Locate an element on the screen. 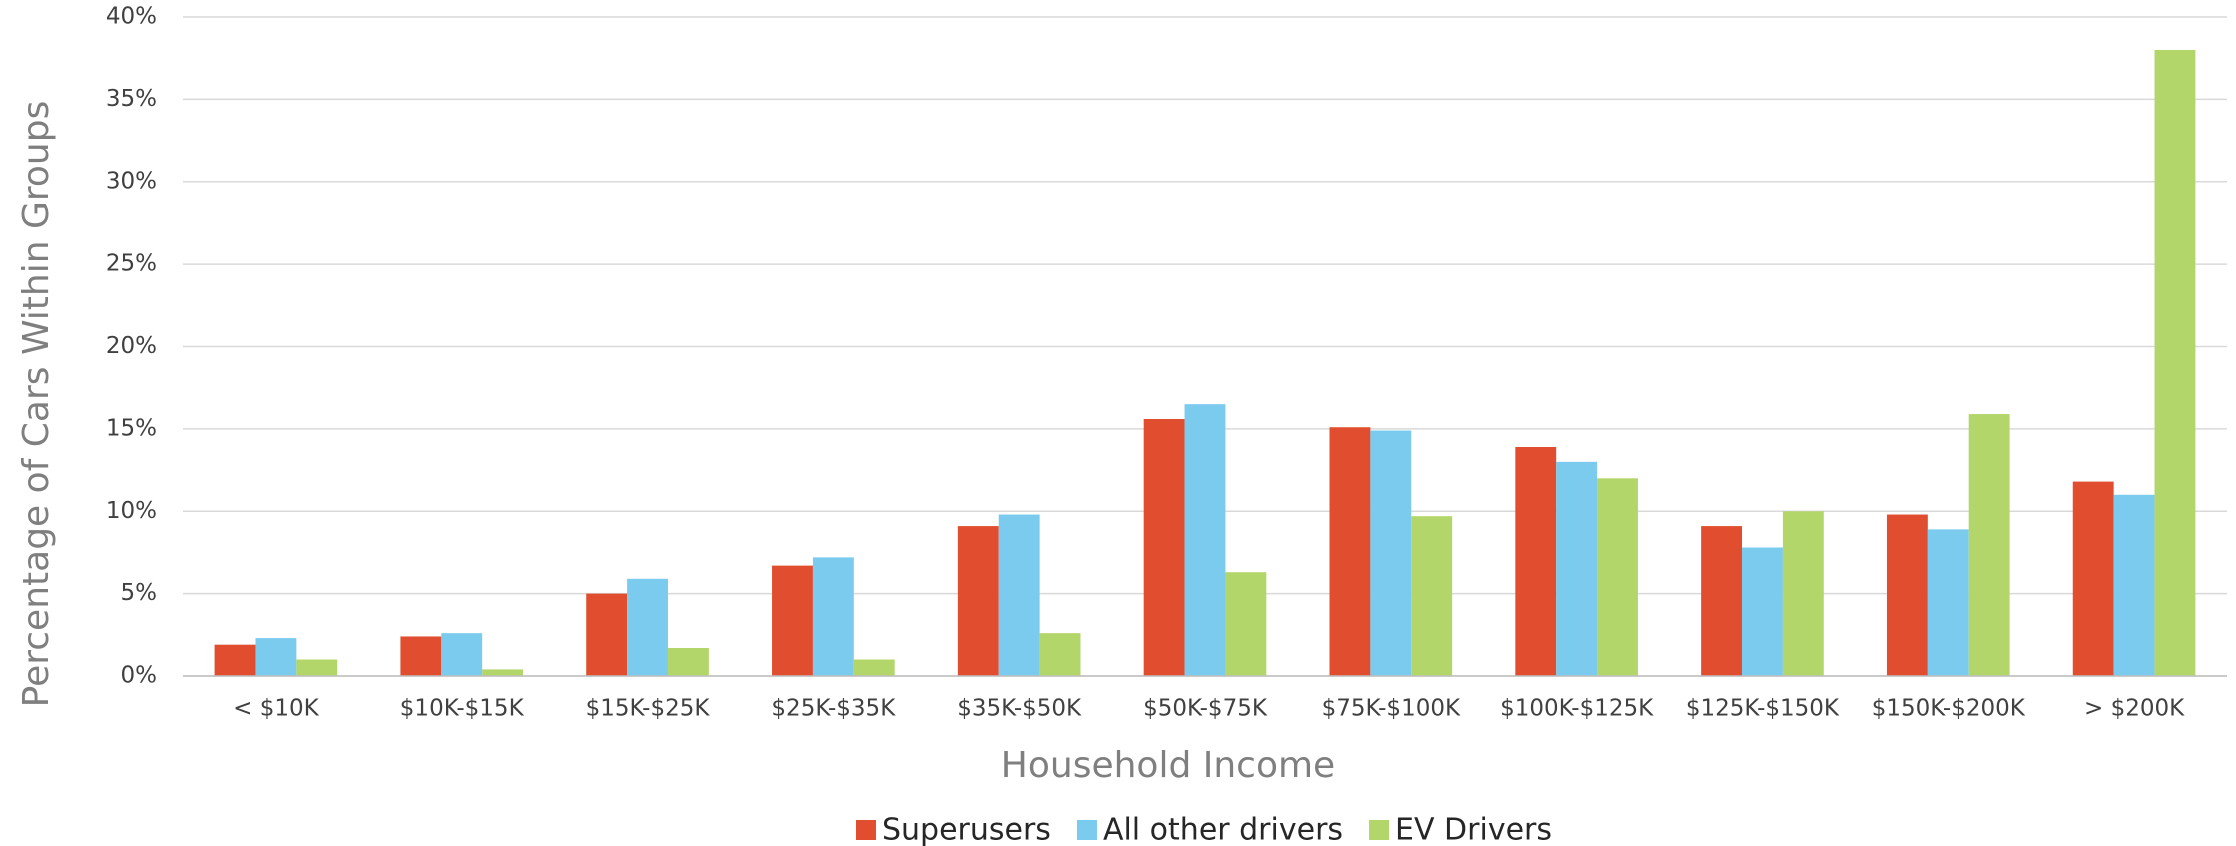  legend-label: EV Drivers is located at coordinates (1473, 829).